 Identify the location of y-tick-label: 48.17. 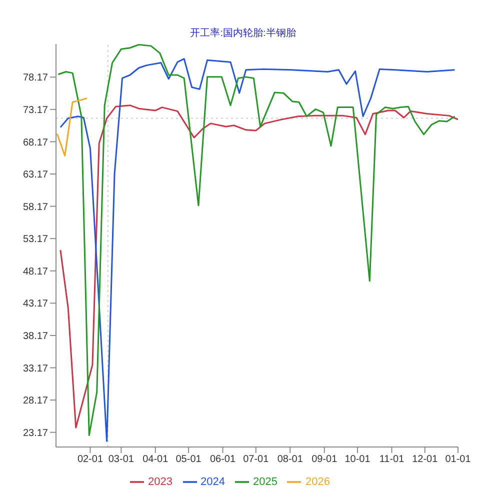
(35, 272).